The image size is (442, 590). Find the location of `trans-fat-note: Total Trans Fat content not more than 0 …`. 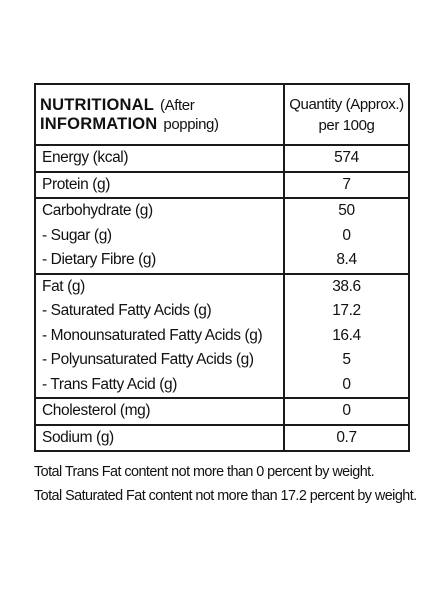

trans-fat-note: Total Trans Fat content not more than 0 … is located at coordinates (204, 472).